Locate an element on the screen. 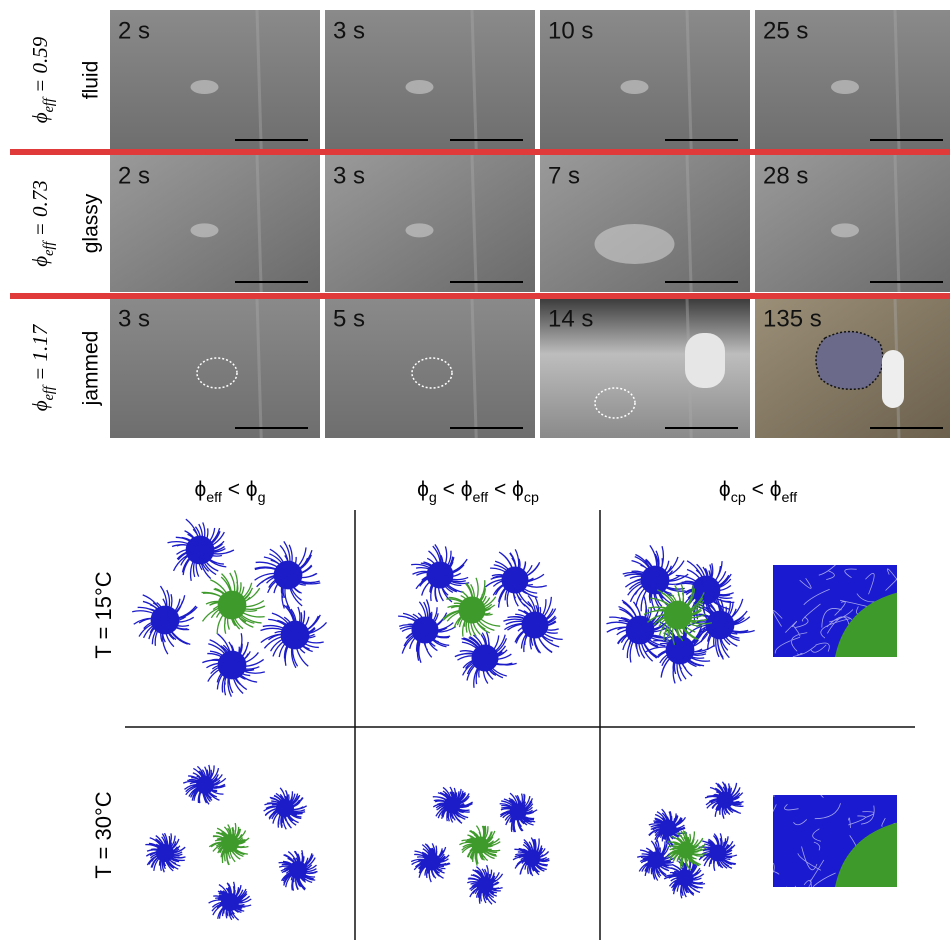 This screenshot has height=940, width=950. time-label: 7 s is located at coordinates (564, 175).